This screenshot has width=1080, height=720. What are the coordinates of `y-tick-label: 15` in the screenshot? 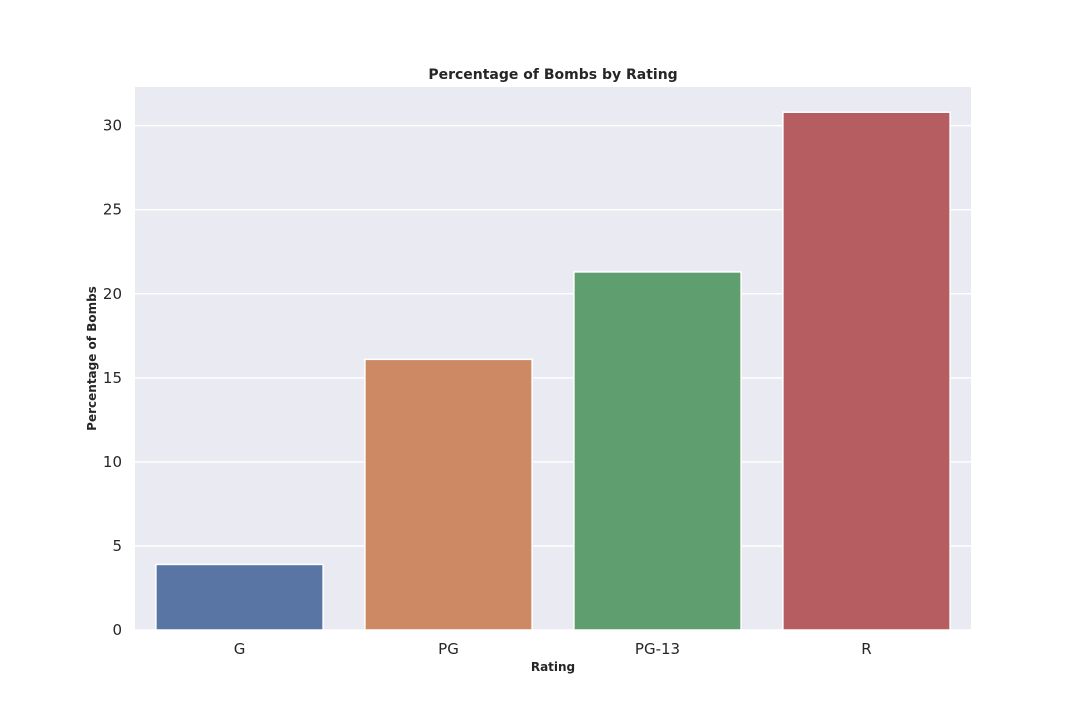 It's located at (112, 378).